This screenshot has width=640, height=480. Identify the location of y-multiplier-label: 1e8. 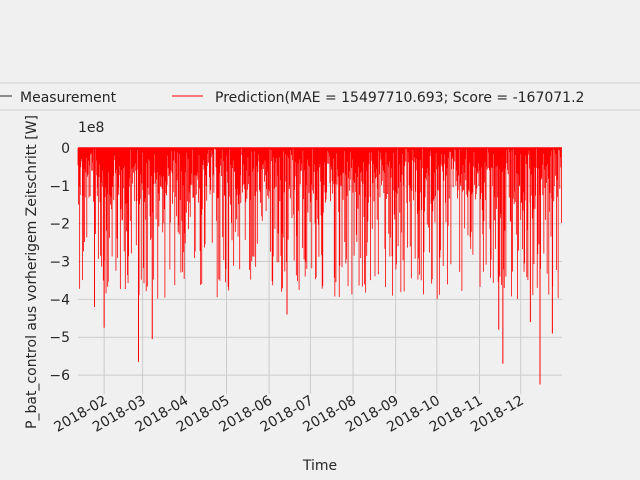
(91, 128).